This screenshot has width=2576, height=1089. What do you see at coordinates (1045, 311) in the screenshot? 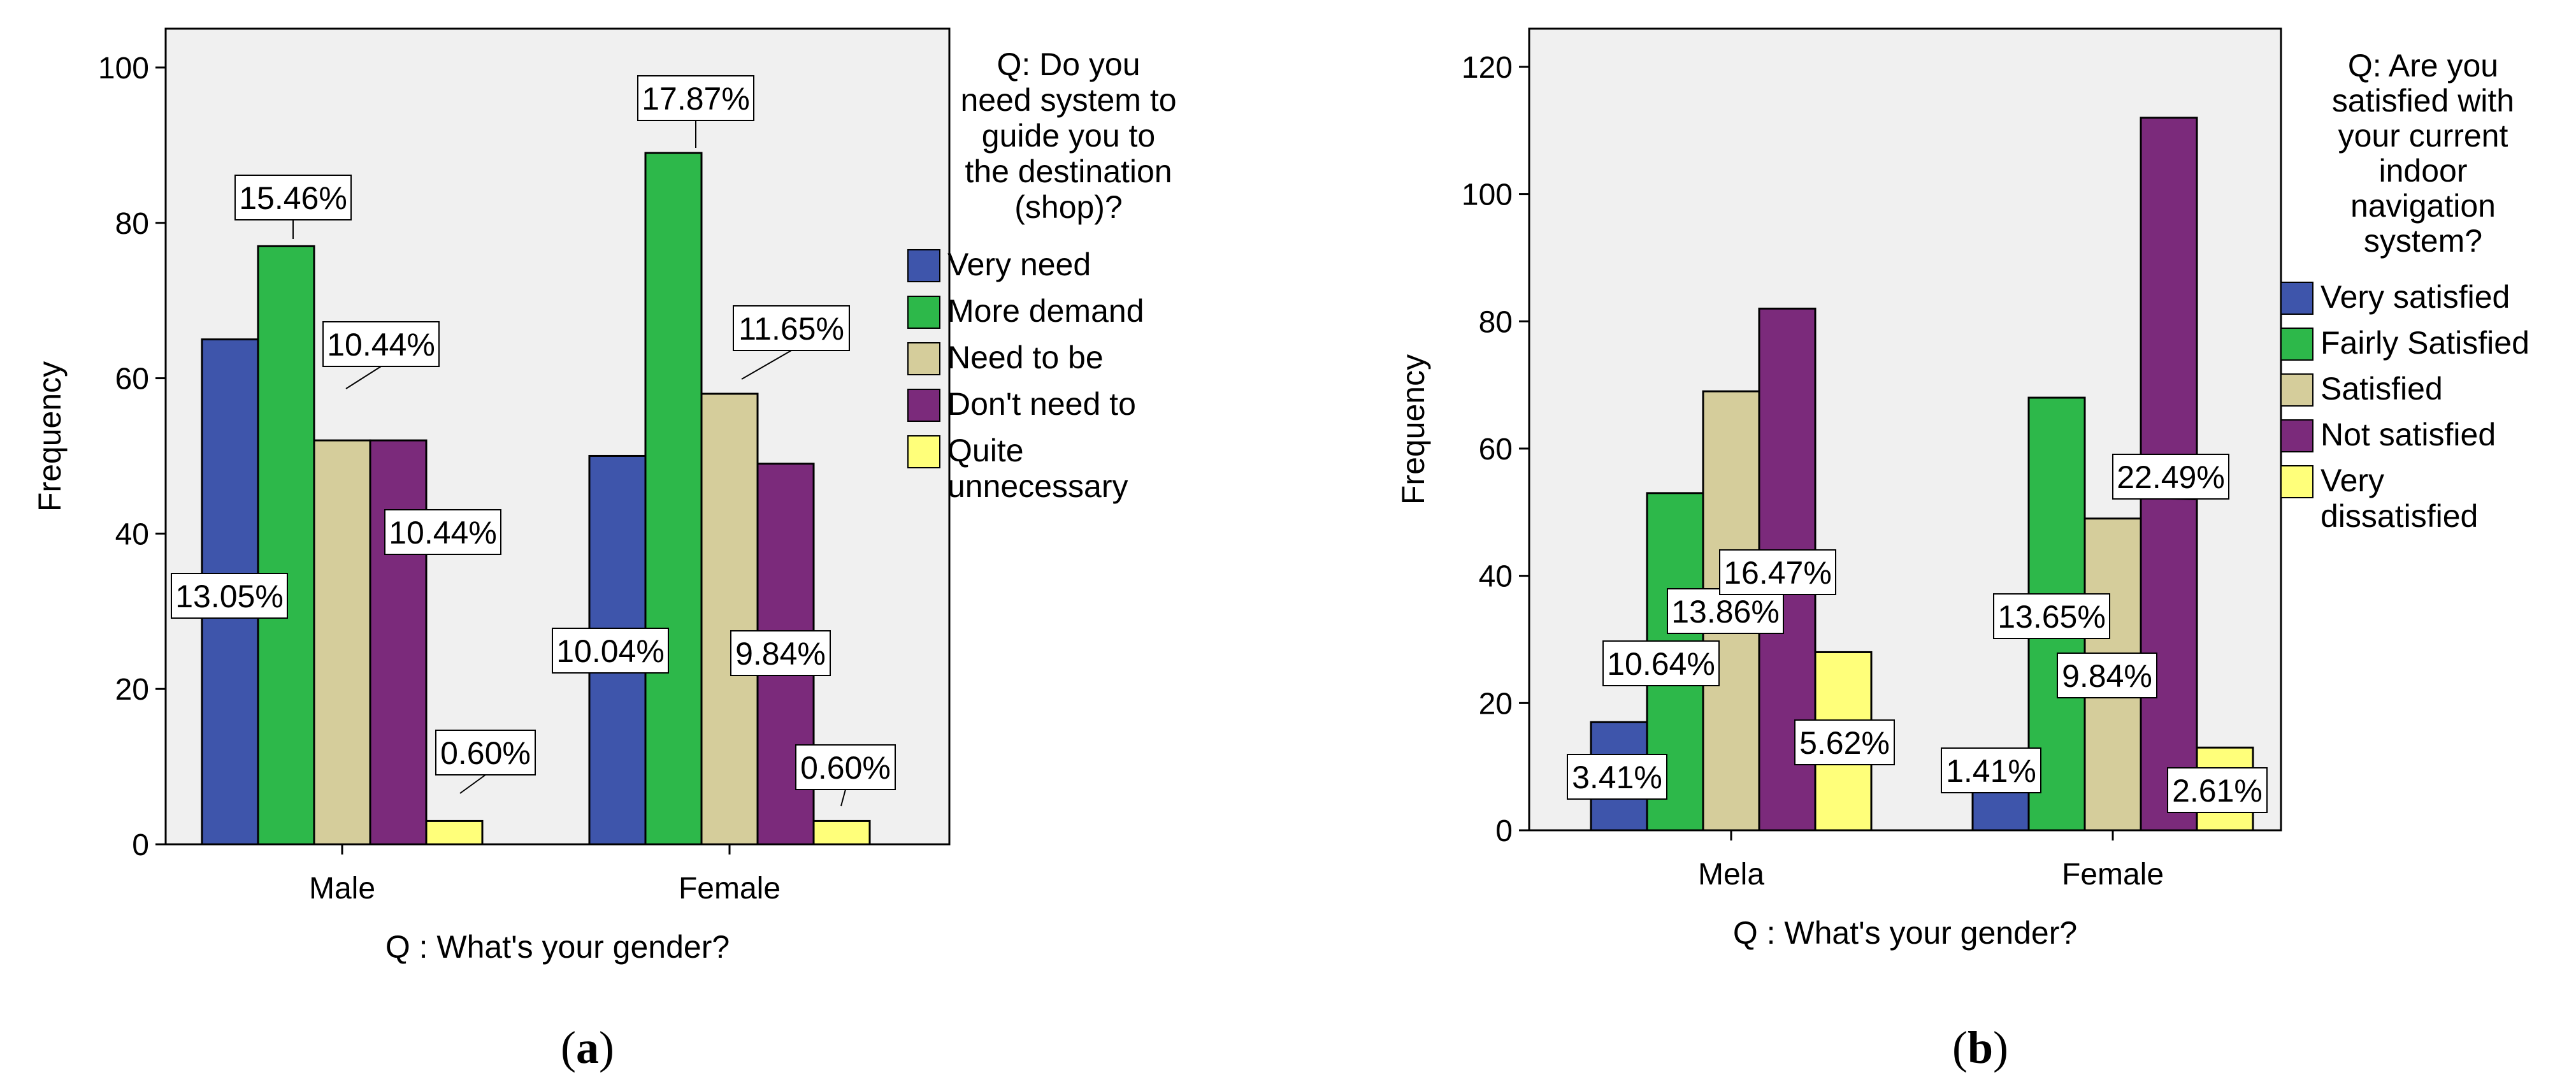
I see `legend-label: More demand` at bounding box center [1045, 311].